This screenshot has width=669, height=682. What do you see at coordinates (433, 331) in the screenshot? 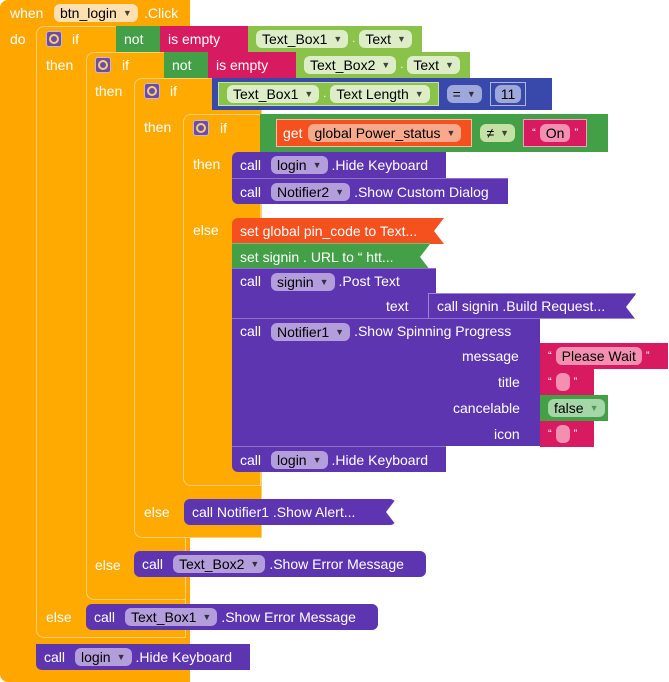
I see `method-label: .Show Spinning Progress` at bounding box center [433, 331].